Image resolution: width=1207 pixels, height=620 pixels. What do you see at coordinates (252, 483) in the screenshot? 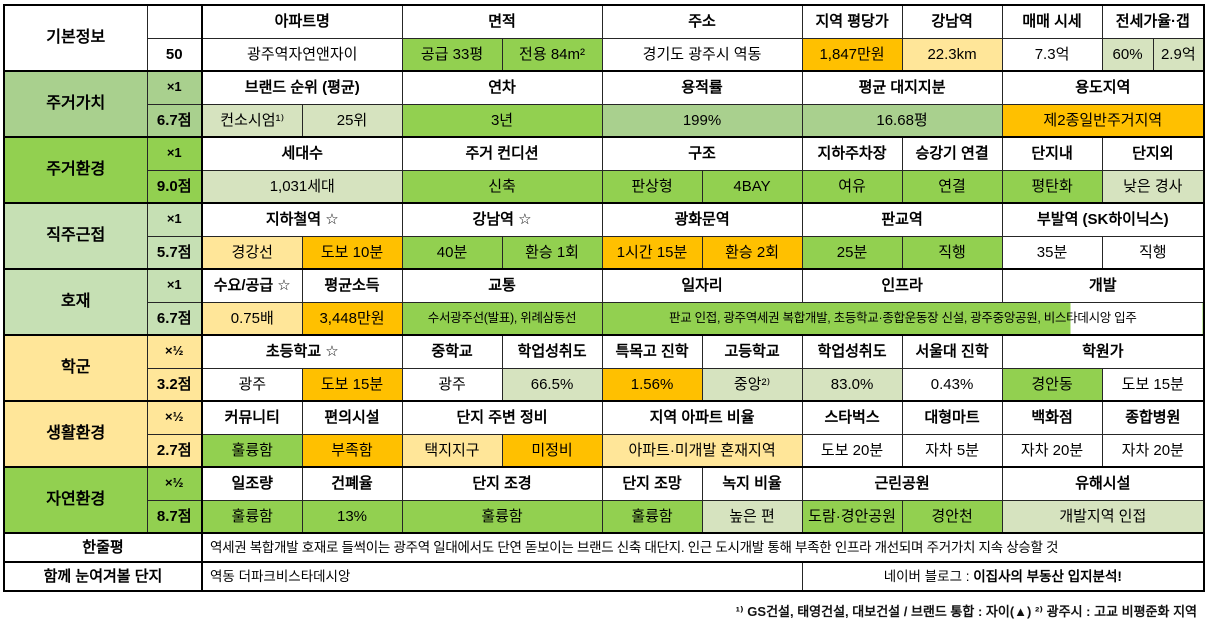
I see `column-header: 일조량` at bounding box center [252, 483].